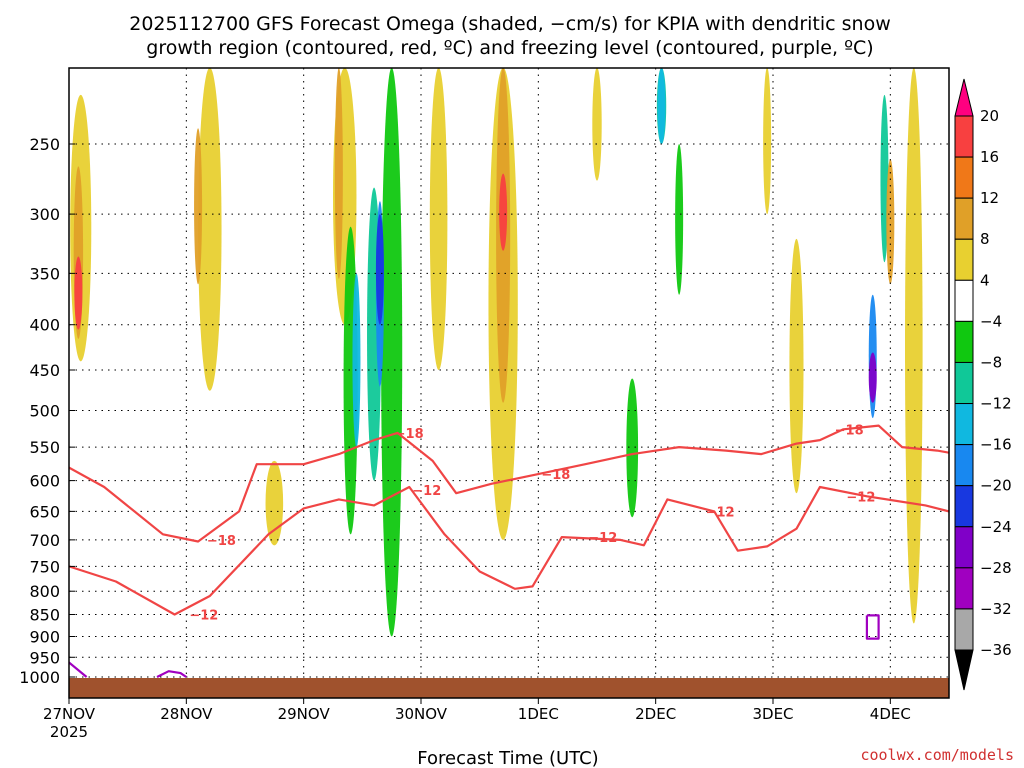 The width and height of the screenshot is (1024, 768). Describe the element at coordinates (964, 97) in the screenshot. I see `colorbar-top-arrow` at that location.